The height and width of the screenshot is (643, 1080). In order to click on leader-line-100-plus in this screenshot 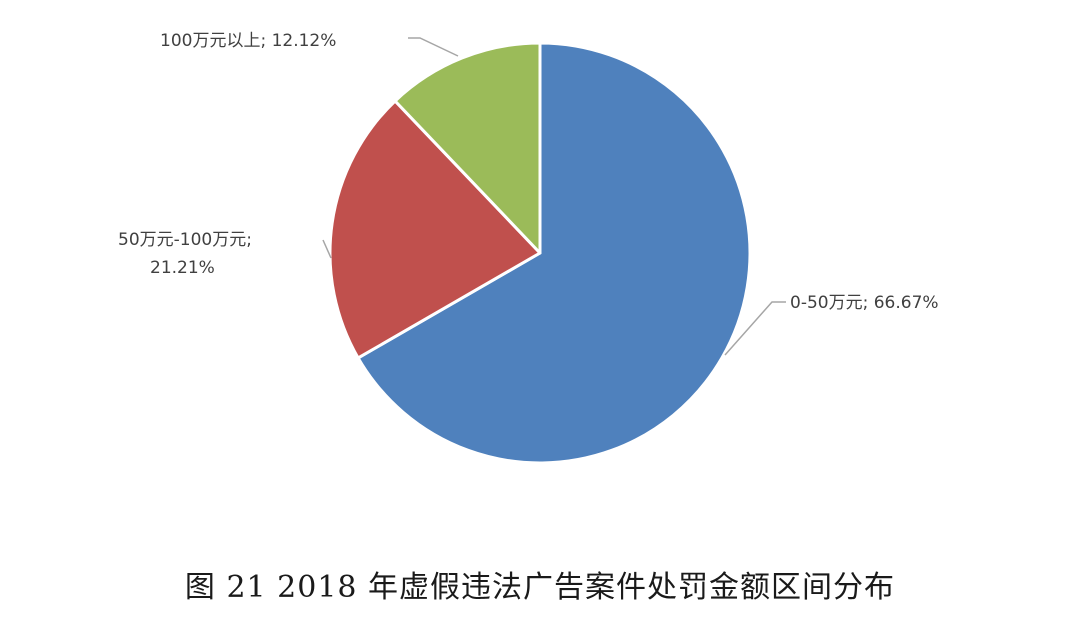, I will do `click(433, 47)`.